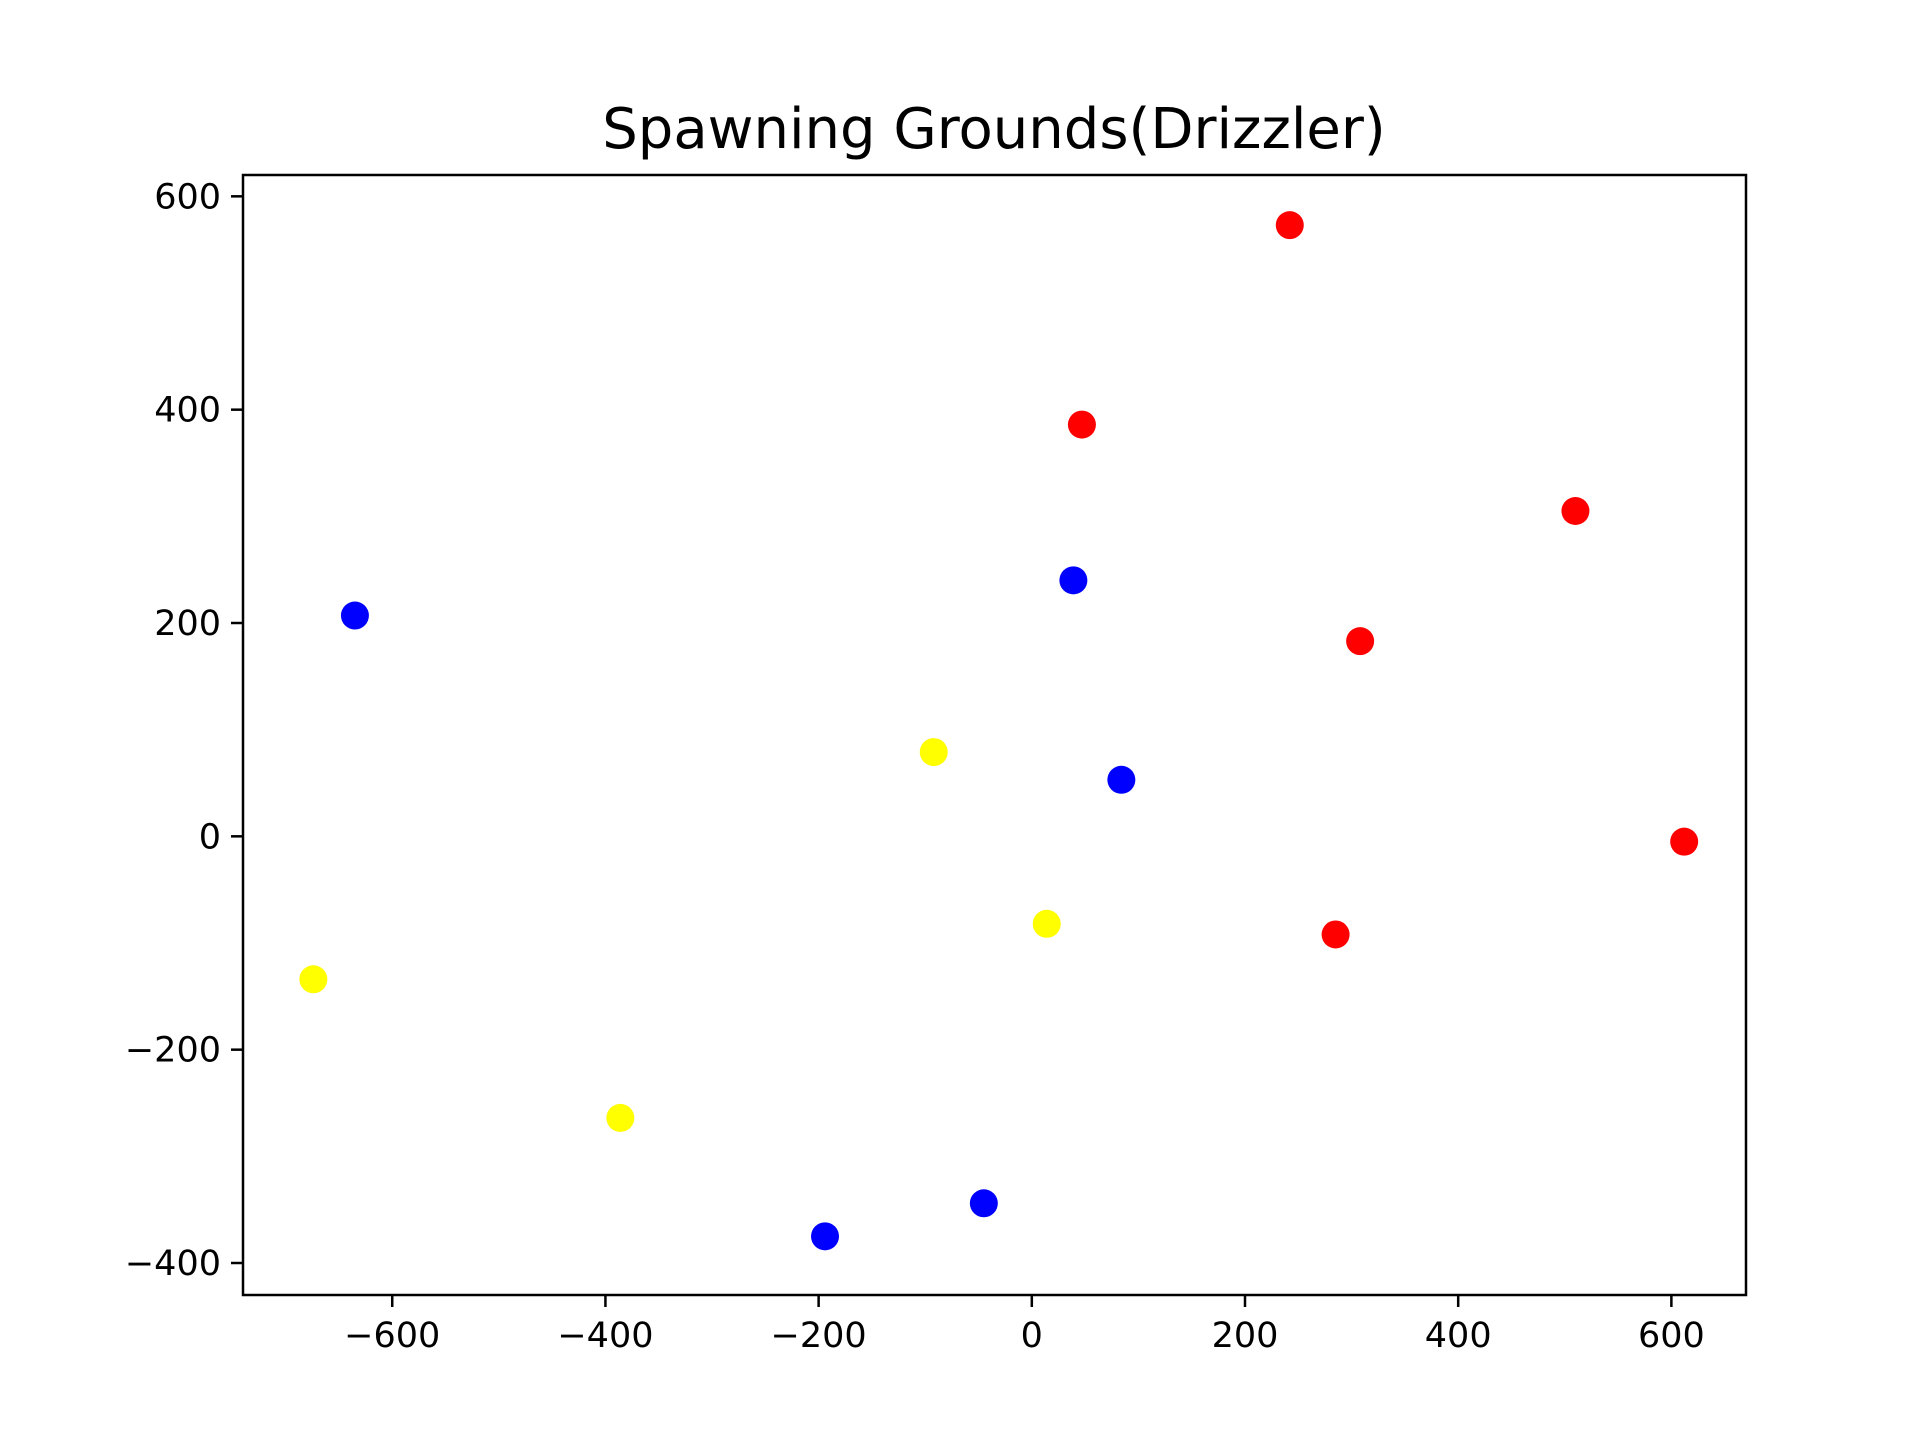 The image size is (1920, 1445). Describe the element at coordinates (1671, 1336) in the screenshot. I see `x-tick-label: 600` at that location.